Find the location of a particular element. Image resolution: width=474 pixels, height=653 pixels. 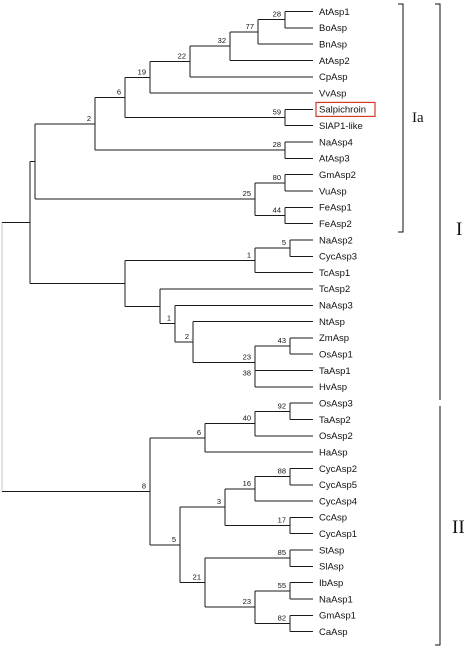

clade-label-Ia: Ia is located at coordinates (418, 118).